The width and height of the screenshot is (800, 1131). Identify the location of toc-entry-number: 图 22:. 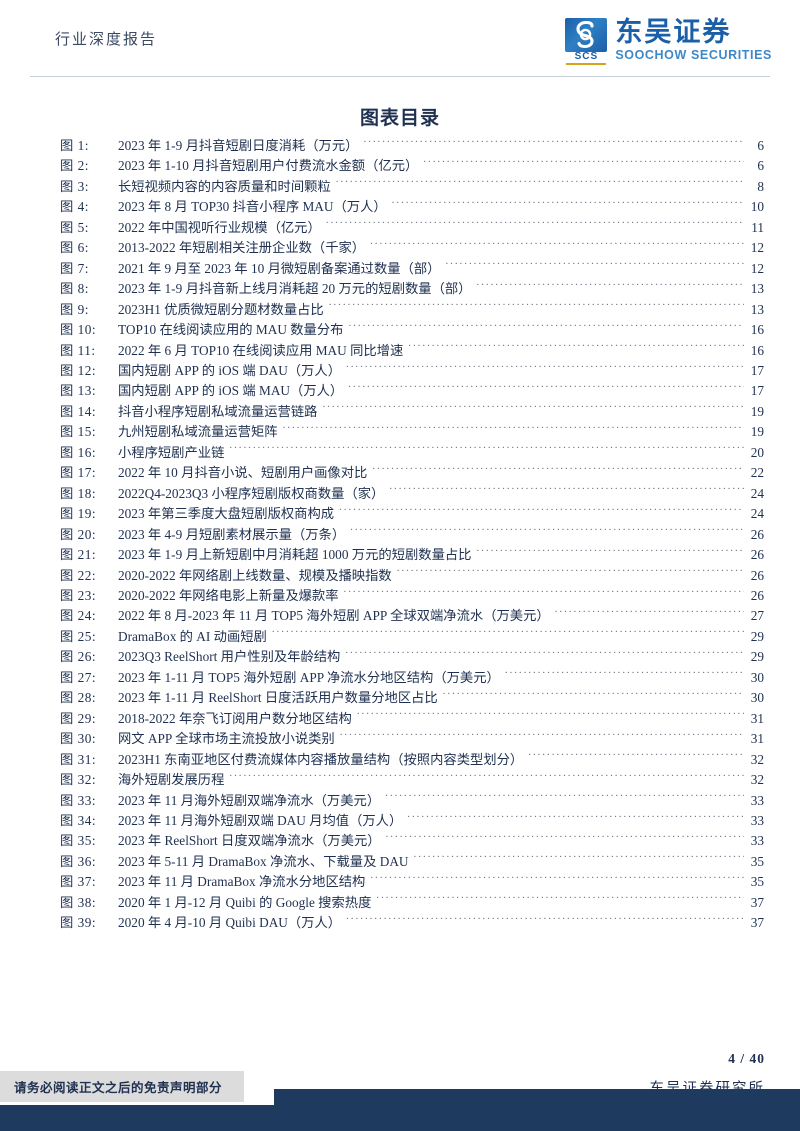
(78, 575).